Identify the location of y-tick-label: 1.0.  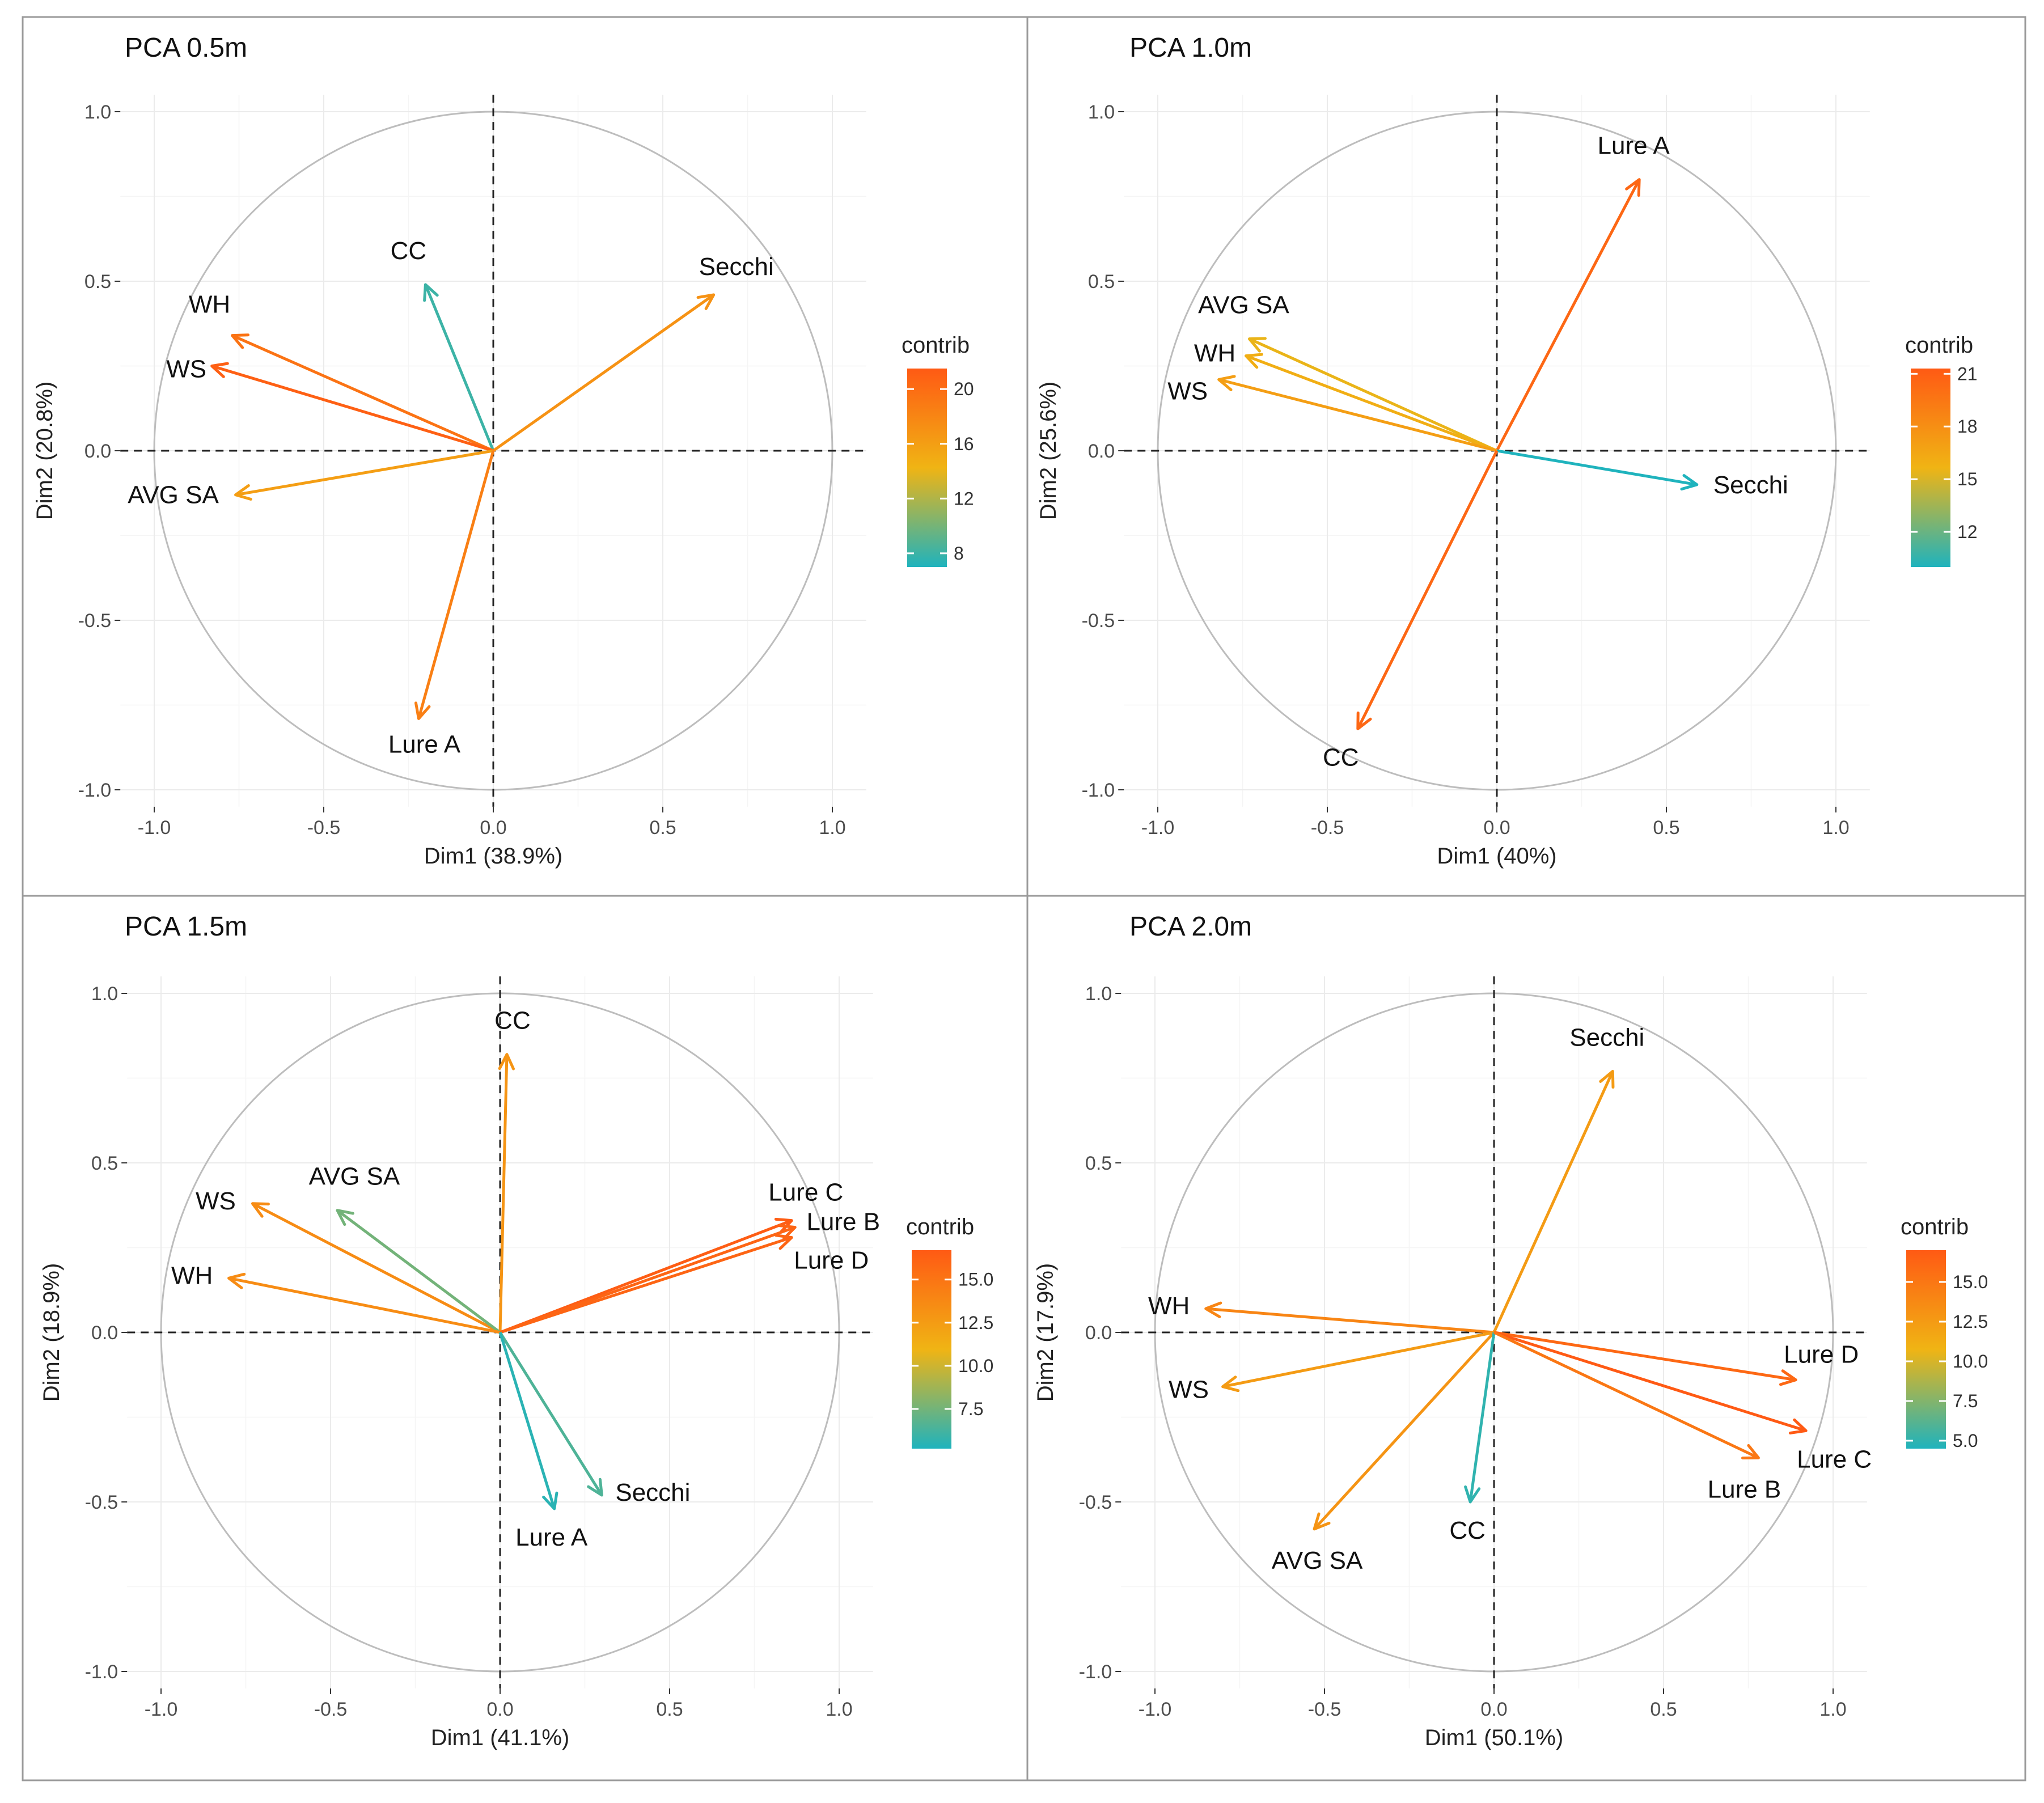
(98, 112).